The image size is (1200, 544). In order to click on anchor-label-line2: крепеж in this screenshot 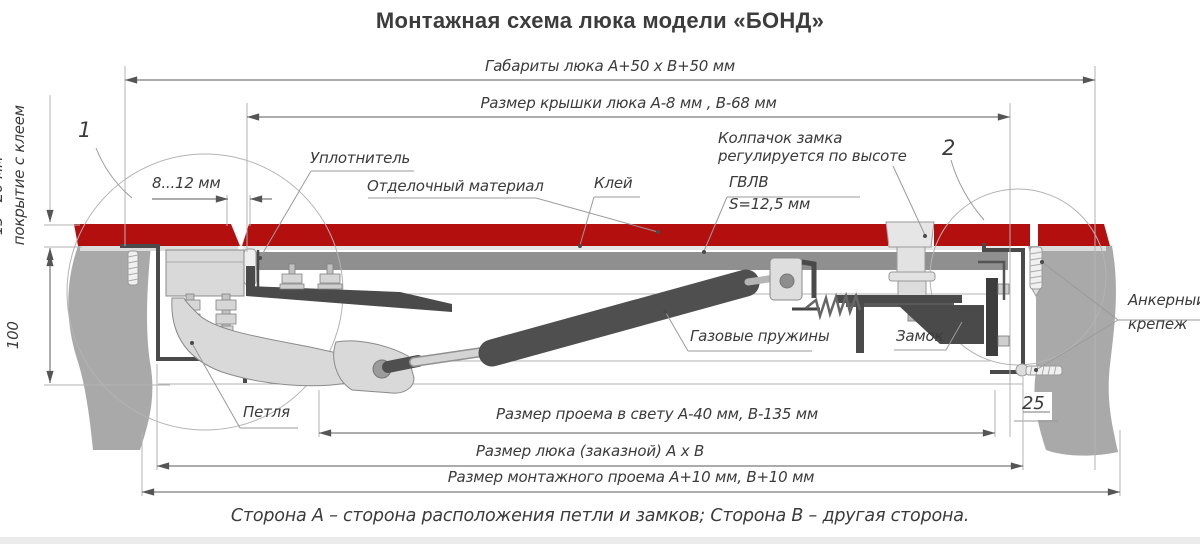, I will do `click(1158, 324)`.